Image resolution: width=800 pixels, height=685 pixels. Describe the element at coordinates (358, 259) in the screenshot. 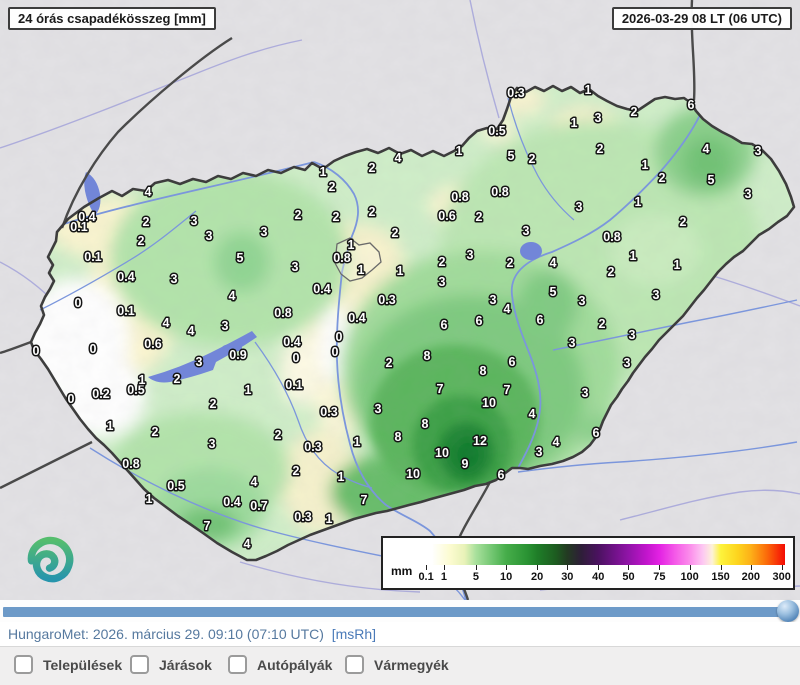

I see `budapest-boundary` at that location.